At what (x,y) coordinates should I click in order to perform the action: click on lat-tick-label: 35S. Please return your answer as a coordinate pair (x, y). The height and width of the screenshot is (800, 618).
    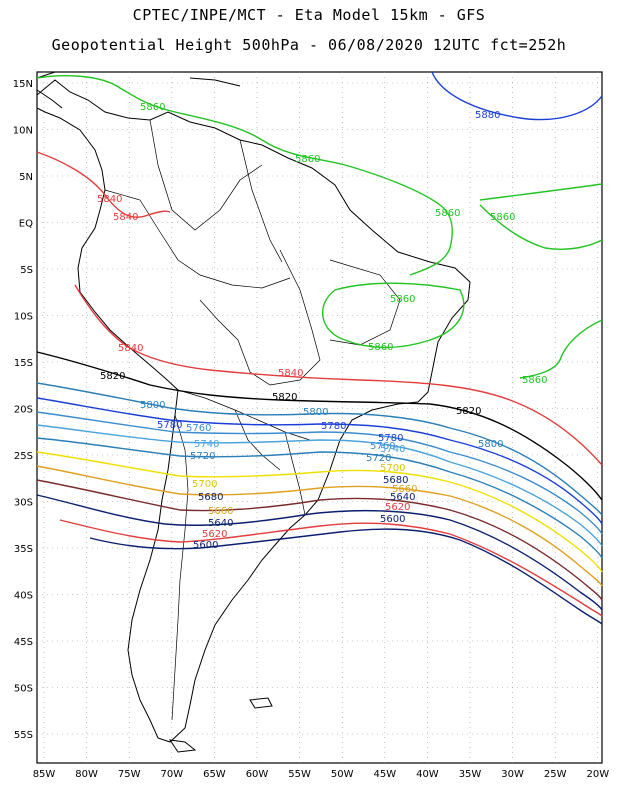
    Looking at the image, I should click on (23, 549).